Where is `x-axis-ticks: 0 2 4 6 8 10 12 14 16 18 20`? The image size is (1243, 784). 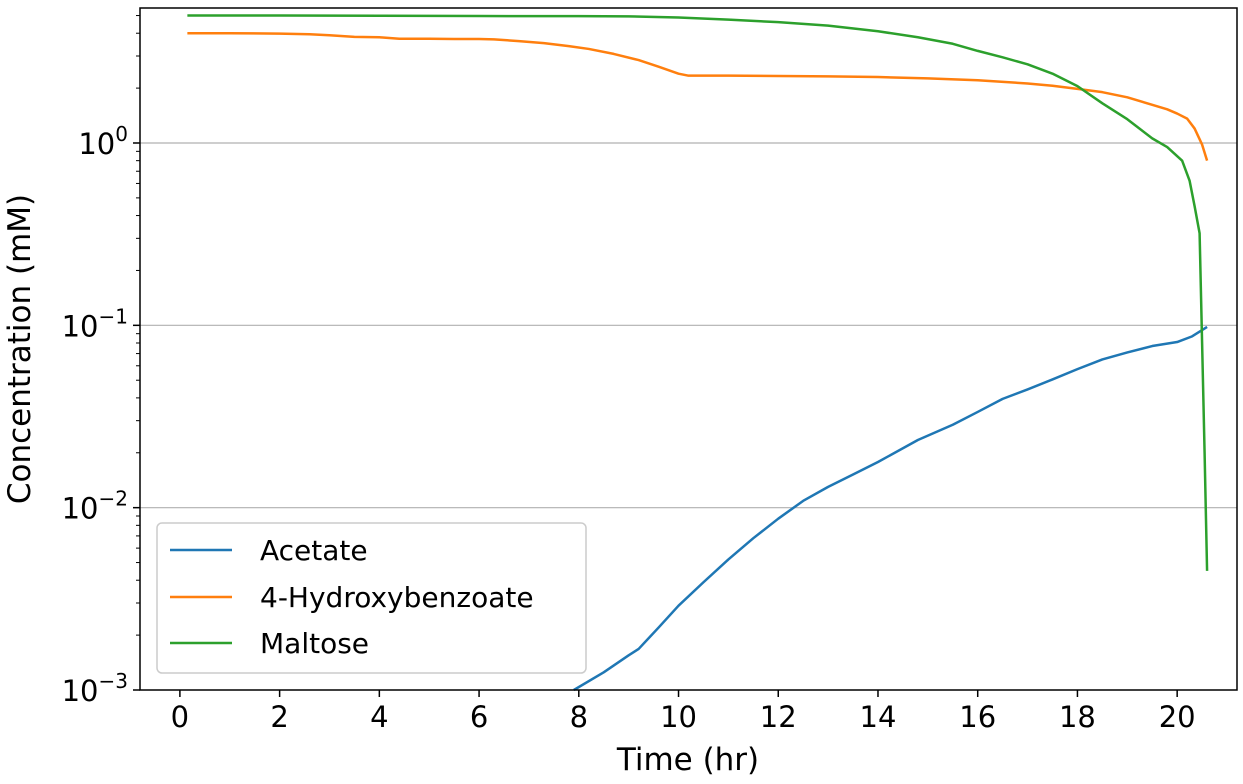 x-axis-ticks: 0 2 4 6 8 10 12 14 16 18 20 is located at coordinates (683, 712).